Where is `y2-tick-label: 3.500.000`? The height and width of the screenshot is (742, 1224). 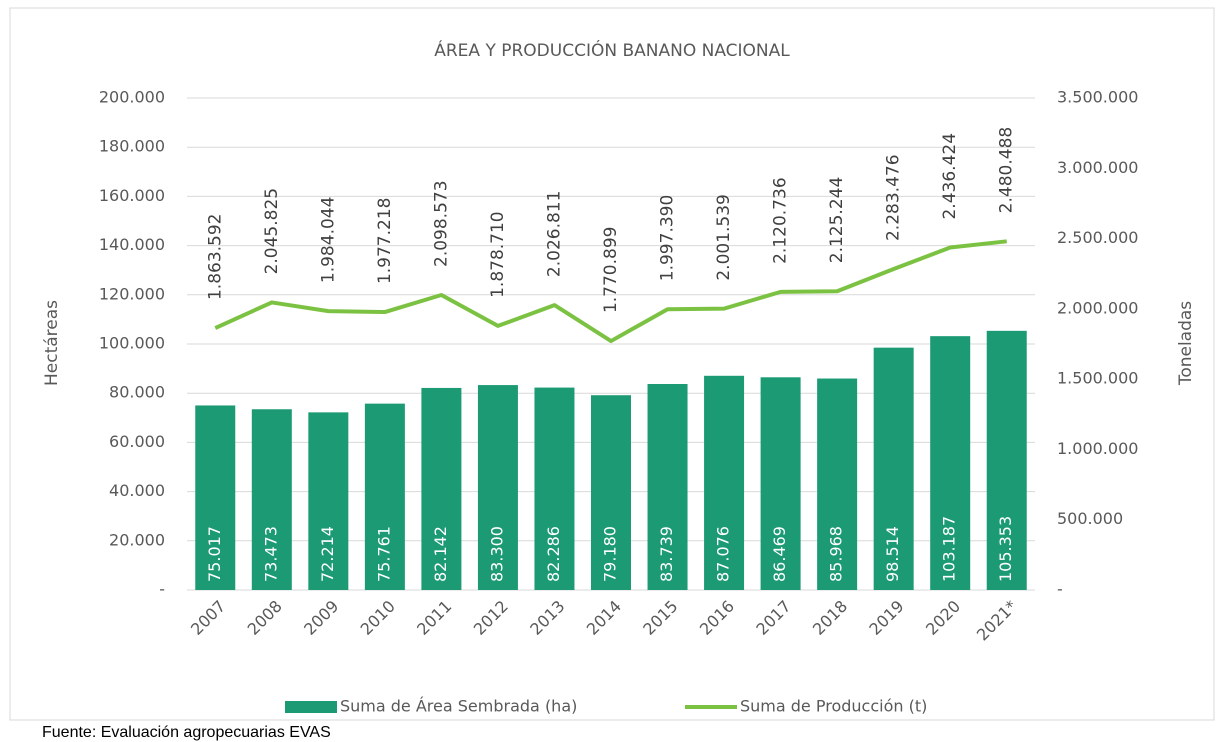
y2-tick-label: 3.500.000 is located at coordinates (1097, 97).